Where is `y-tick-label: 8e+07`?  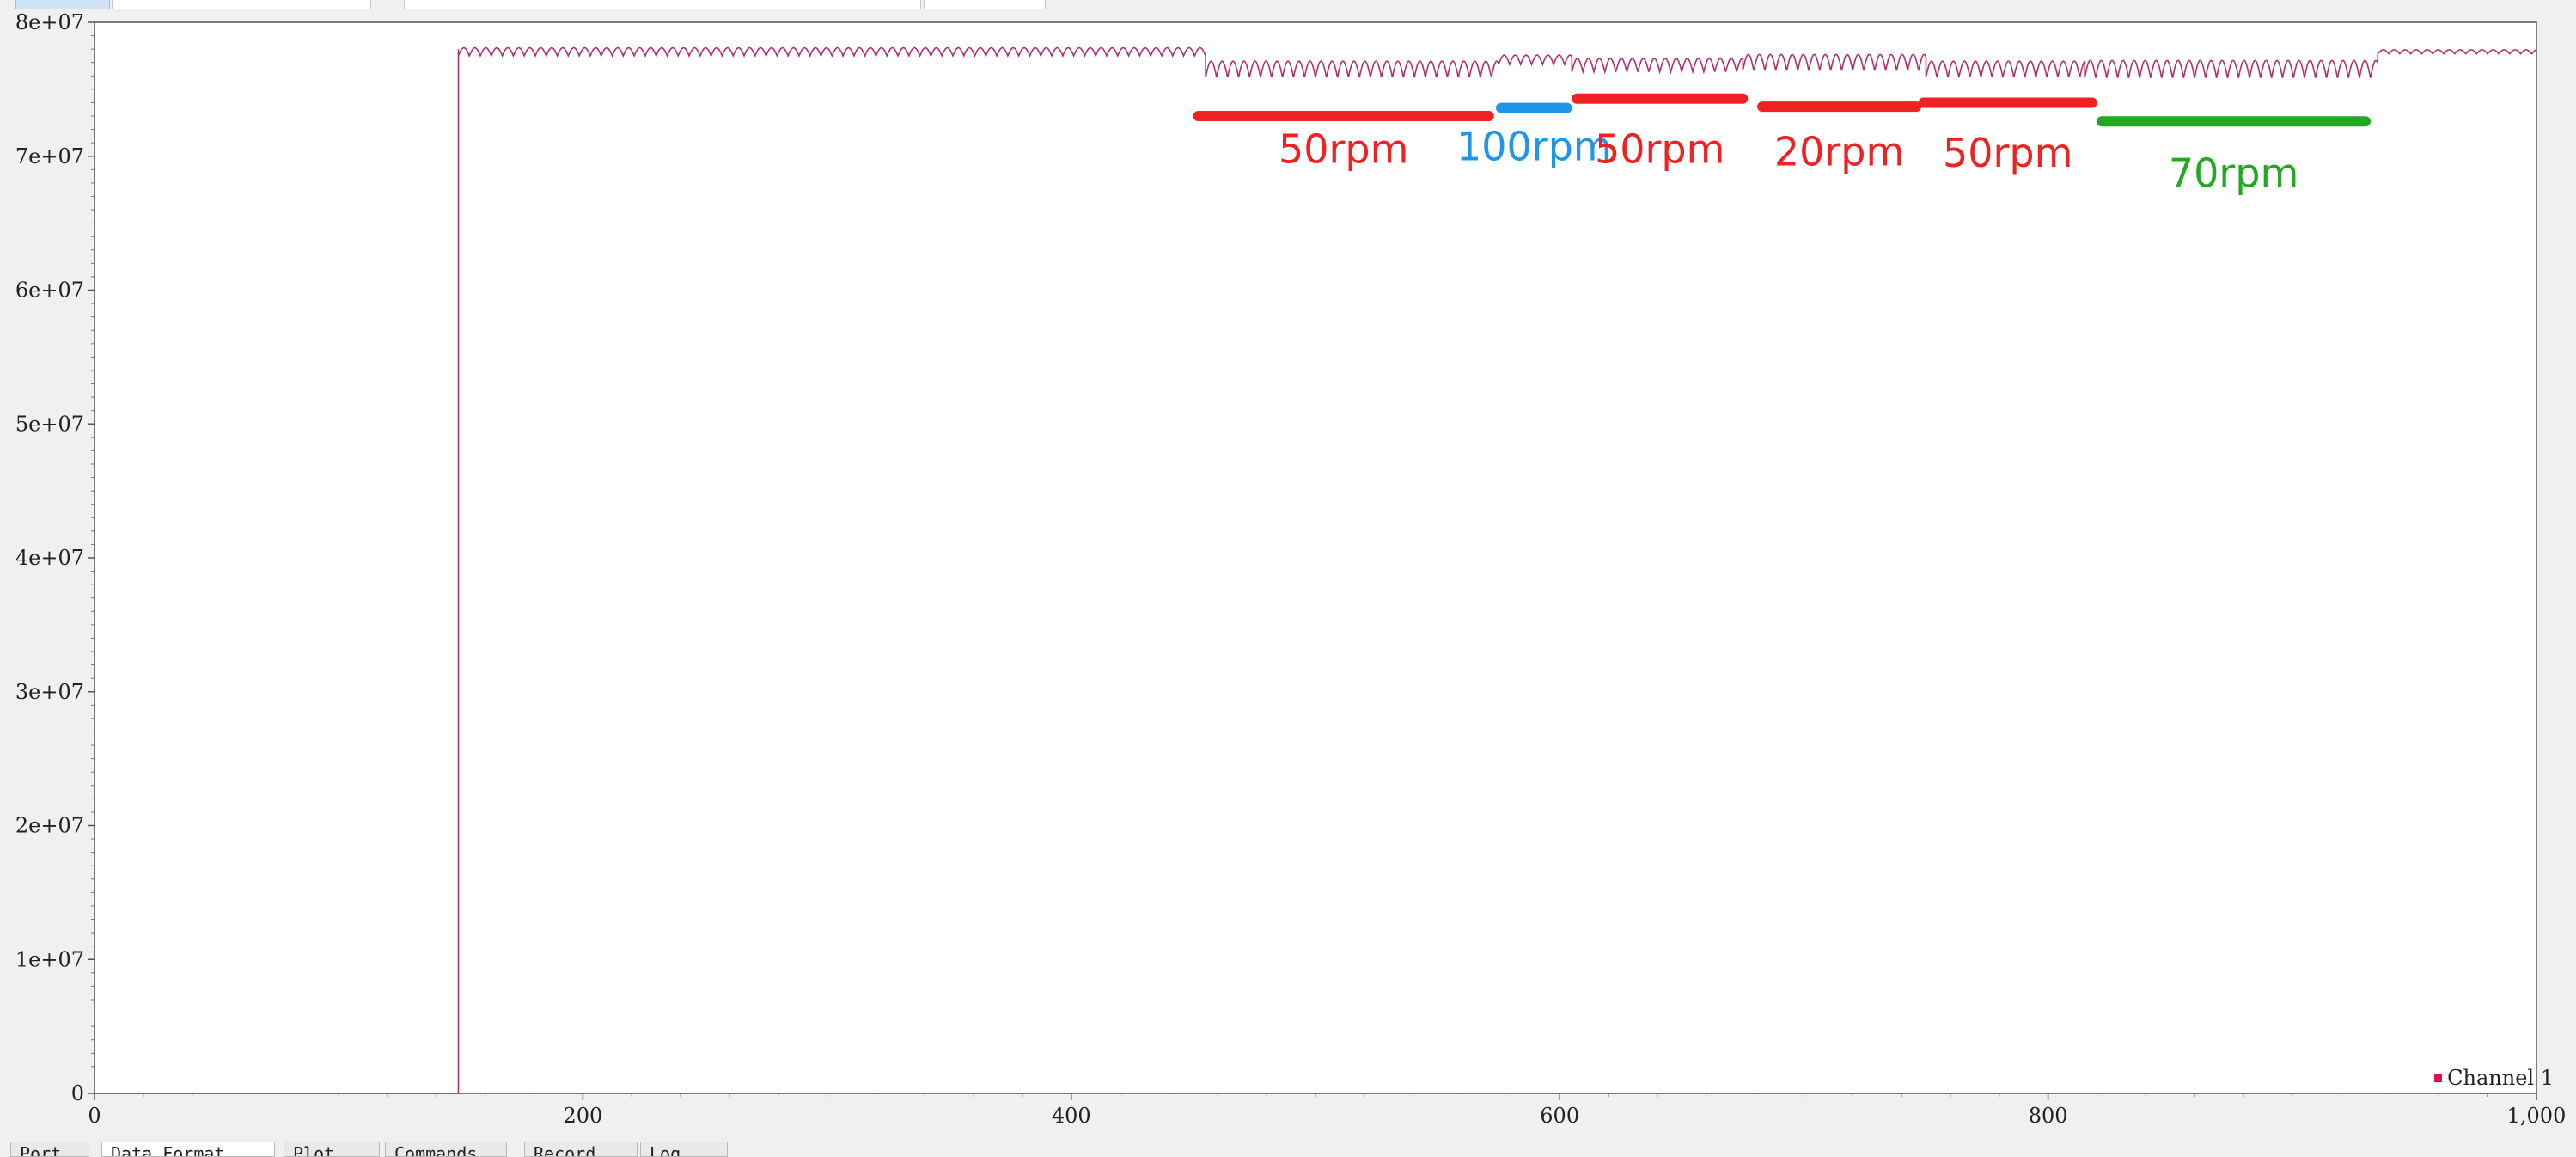 y-tick-label: 8e+07 is located at coordinates (50, 22).